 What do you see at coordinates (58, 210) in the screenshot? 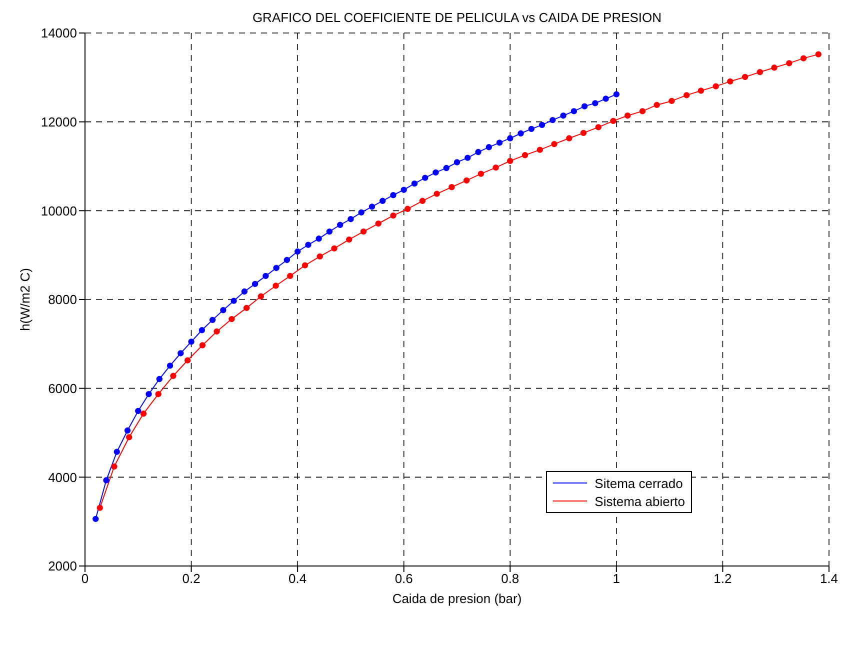
I see `y-tick-label: 10000` at bounding box center [58, 210].